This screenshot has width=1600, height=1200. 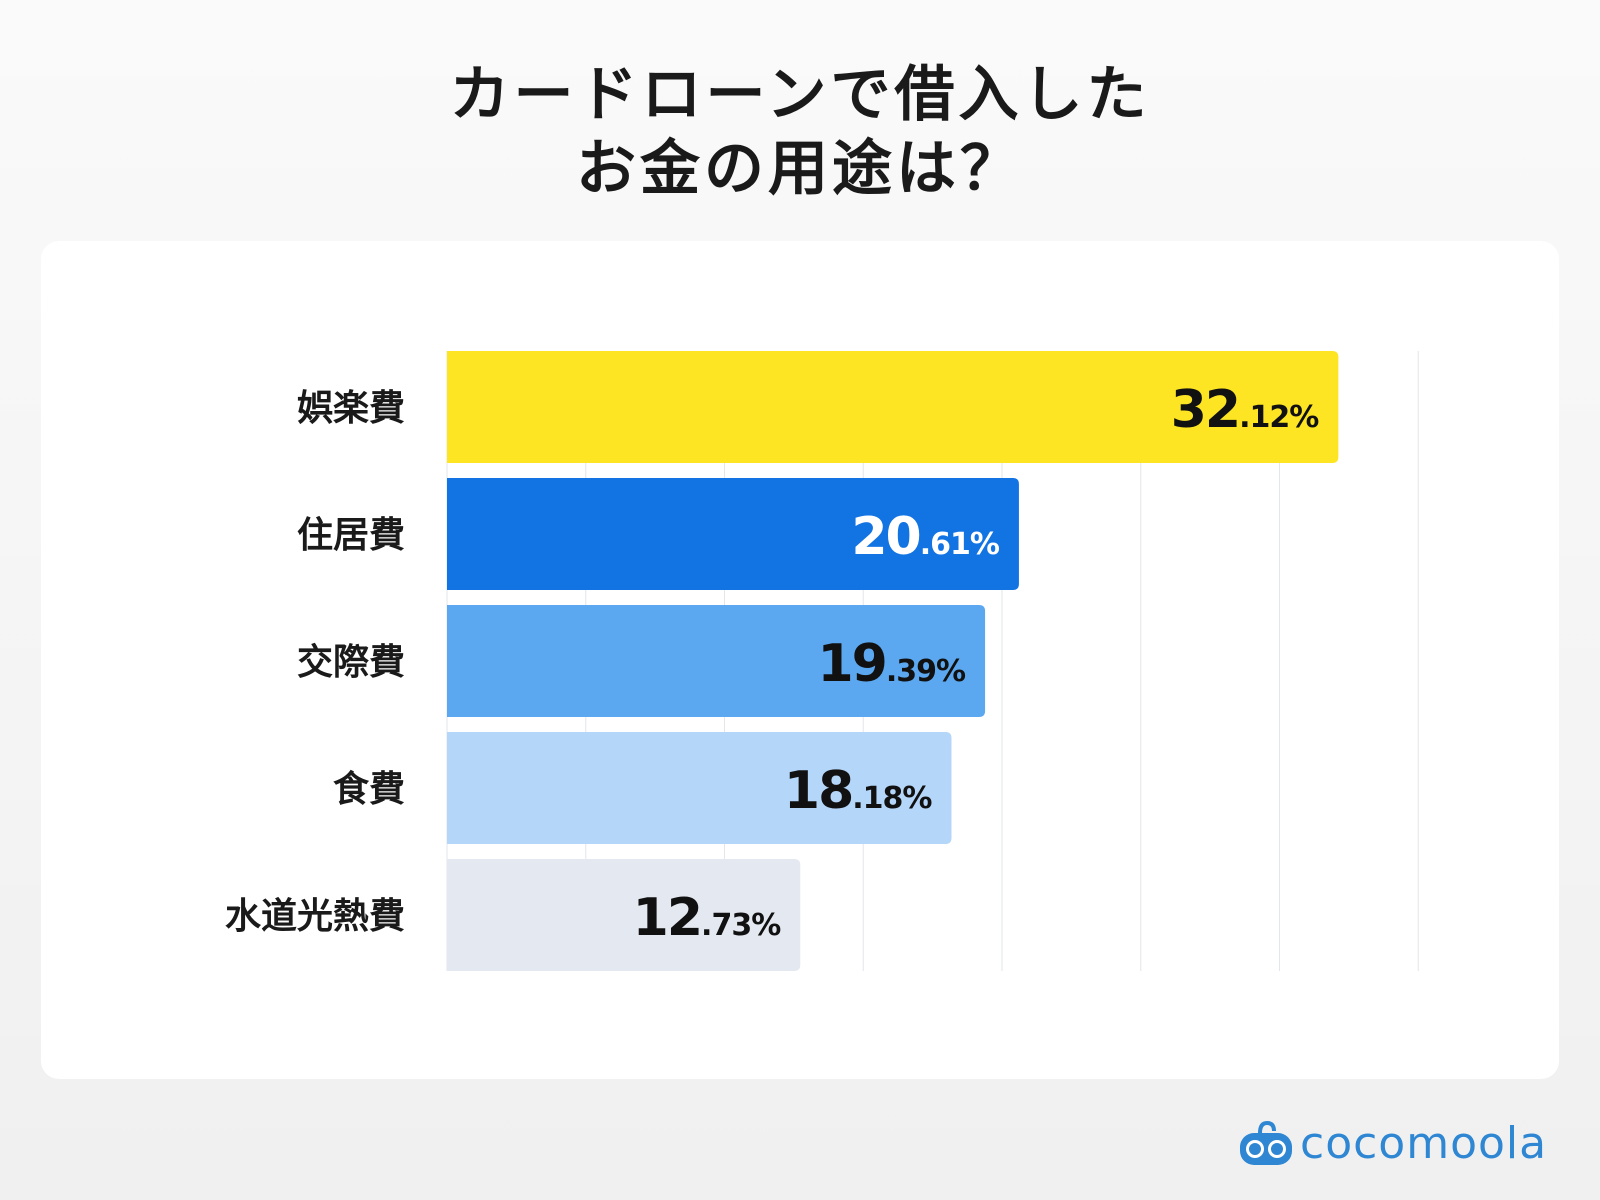 I want to click on category-label: 食費, so click(x=369, y=789).